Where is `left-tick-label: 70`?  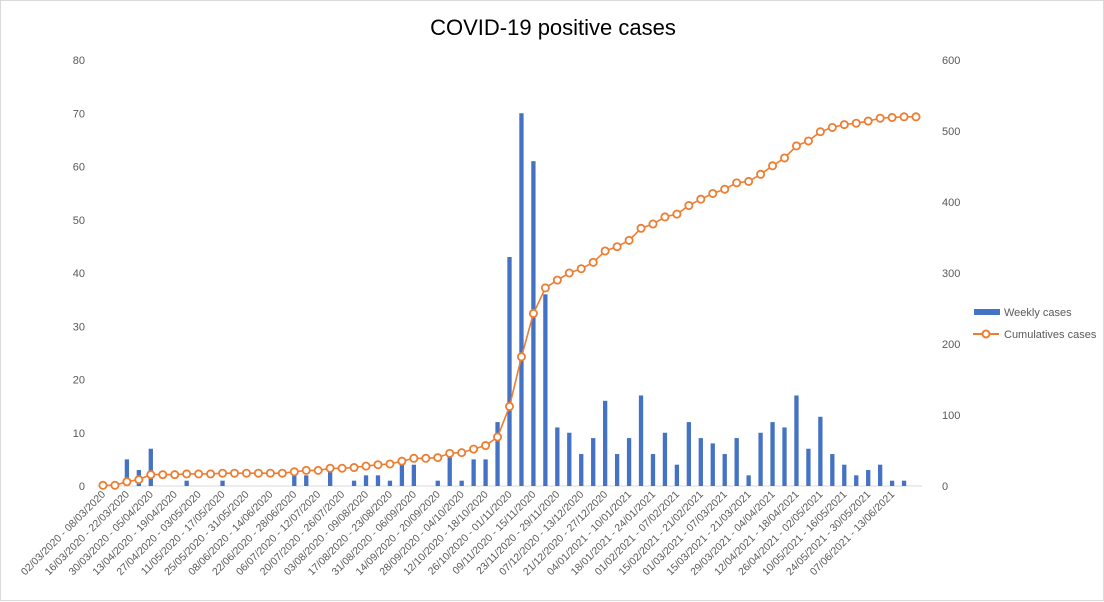
left-tick-label: 70 is located at coordinates (79, 114).